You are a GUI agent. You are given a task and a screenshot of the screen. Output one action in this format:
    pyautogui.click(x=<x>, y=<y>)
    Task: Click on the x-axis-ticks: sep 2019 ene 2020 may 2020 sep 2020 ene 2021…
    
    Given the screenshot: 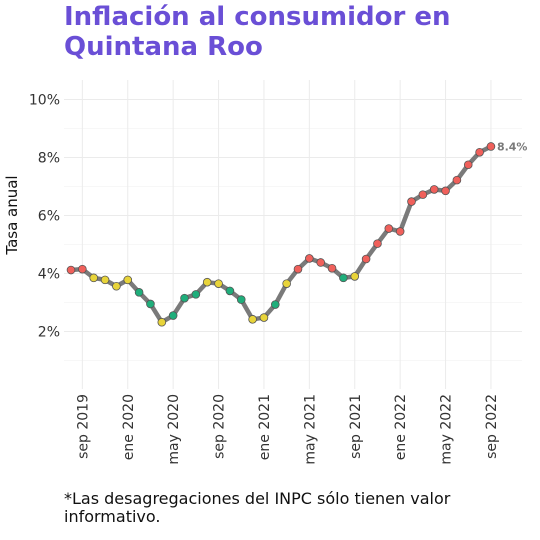 What is the action you would take?
    pyautogui.click(x=287, y=429)
    